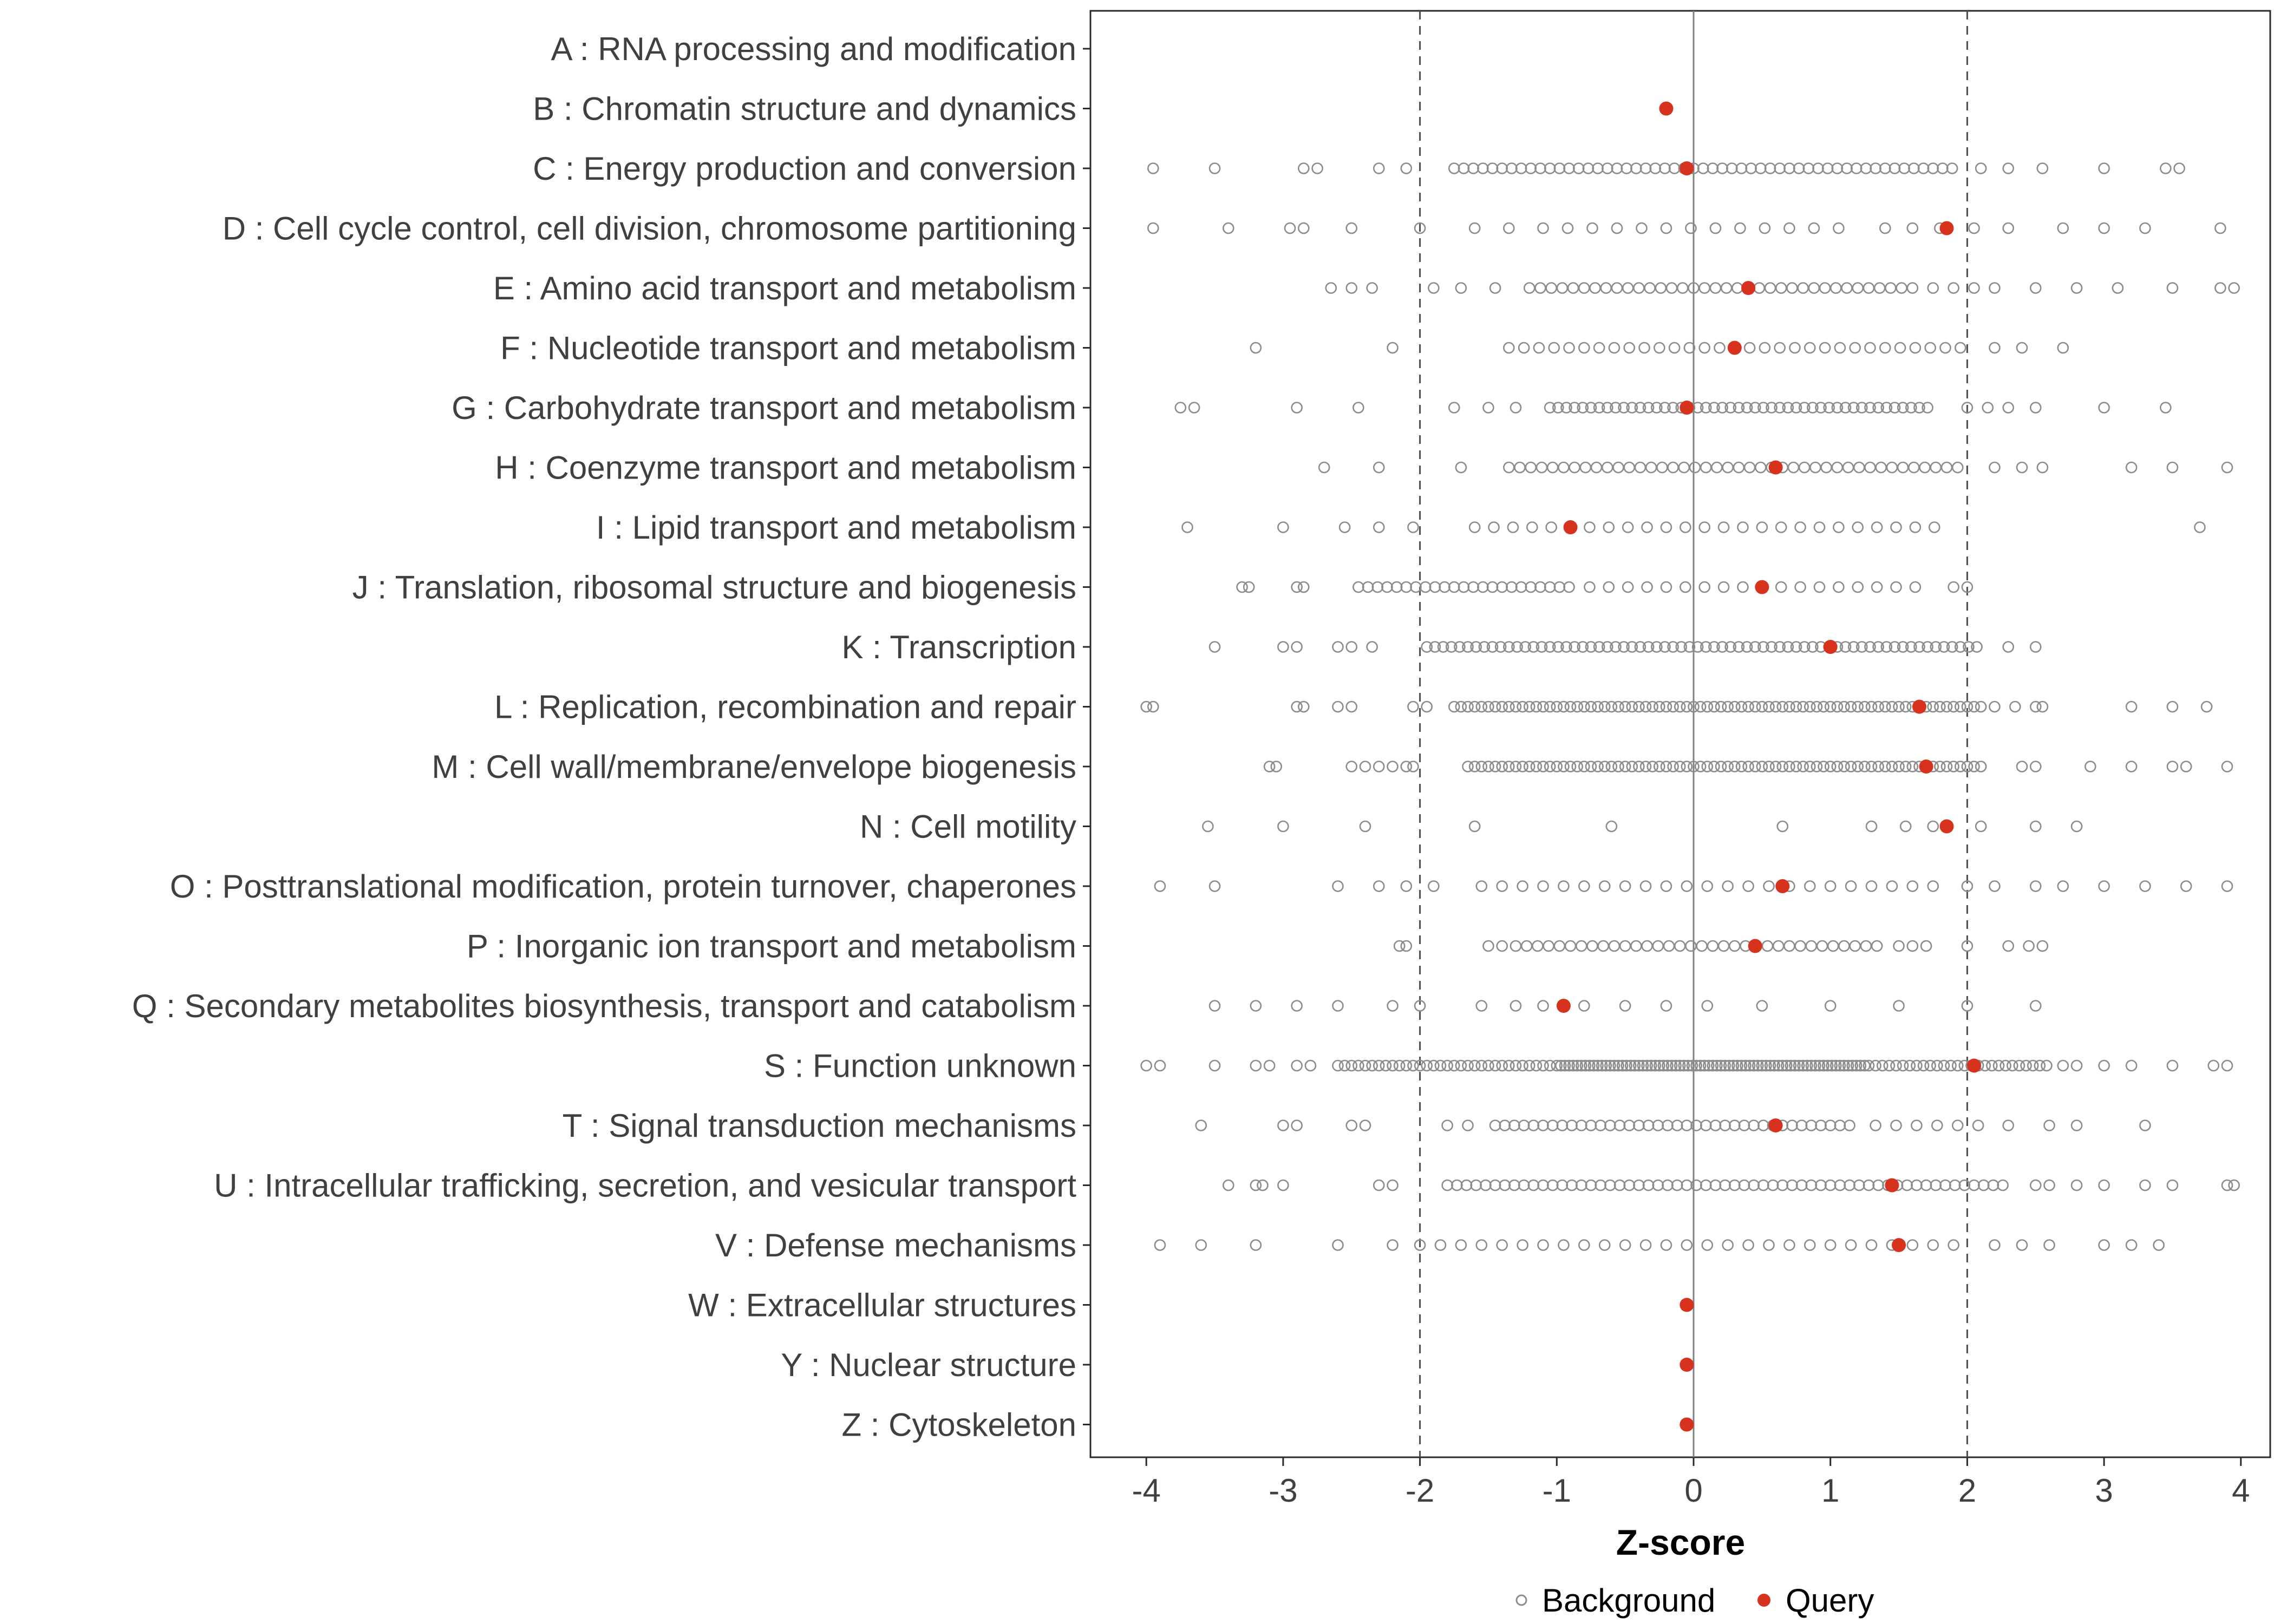 Image resolution: width=2274 pixels, height=1624 pixels. Describe the element at coordinates (1830, 1601) in the screenshot. I see `legend-query-label: Query` at that location.